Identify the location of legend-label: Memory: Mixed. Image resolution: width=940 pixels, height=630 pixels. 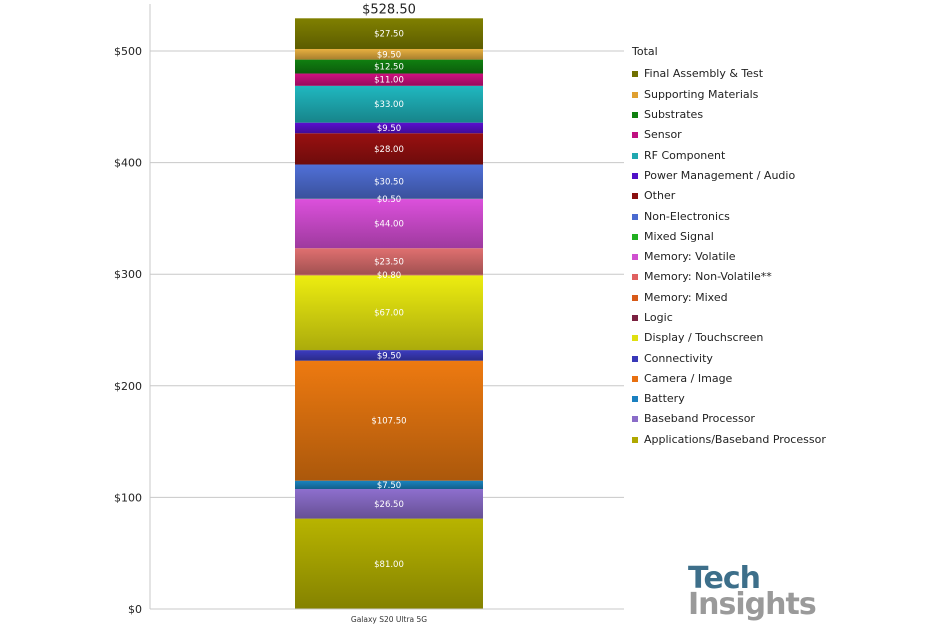
(686, 297).